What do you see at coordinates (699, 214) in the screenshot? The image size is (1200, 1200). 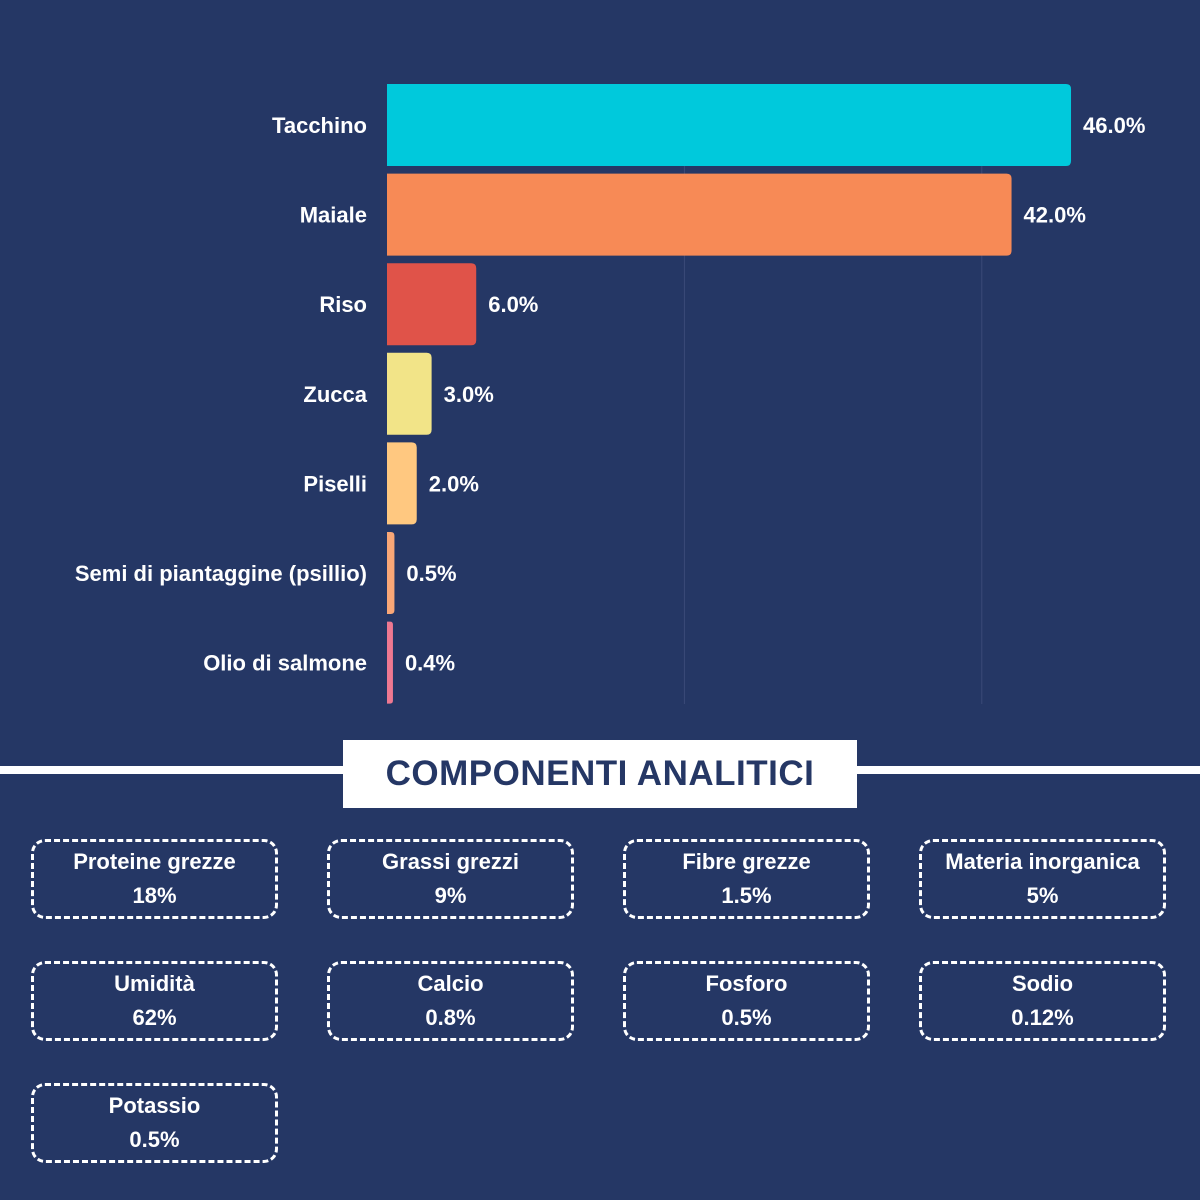 I see `bar-maiale` at bounding box center [699, 214].